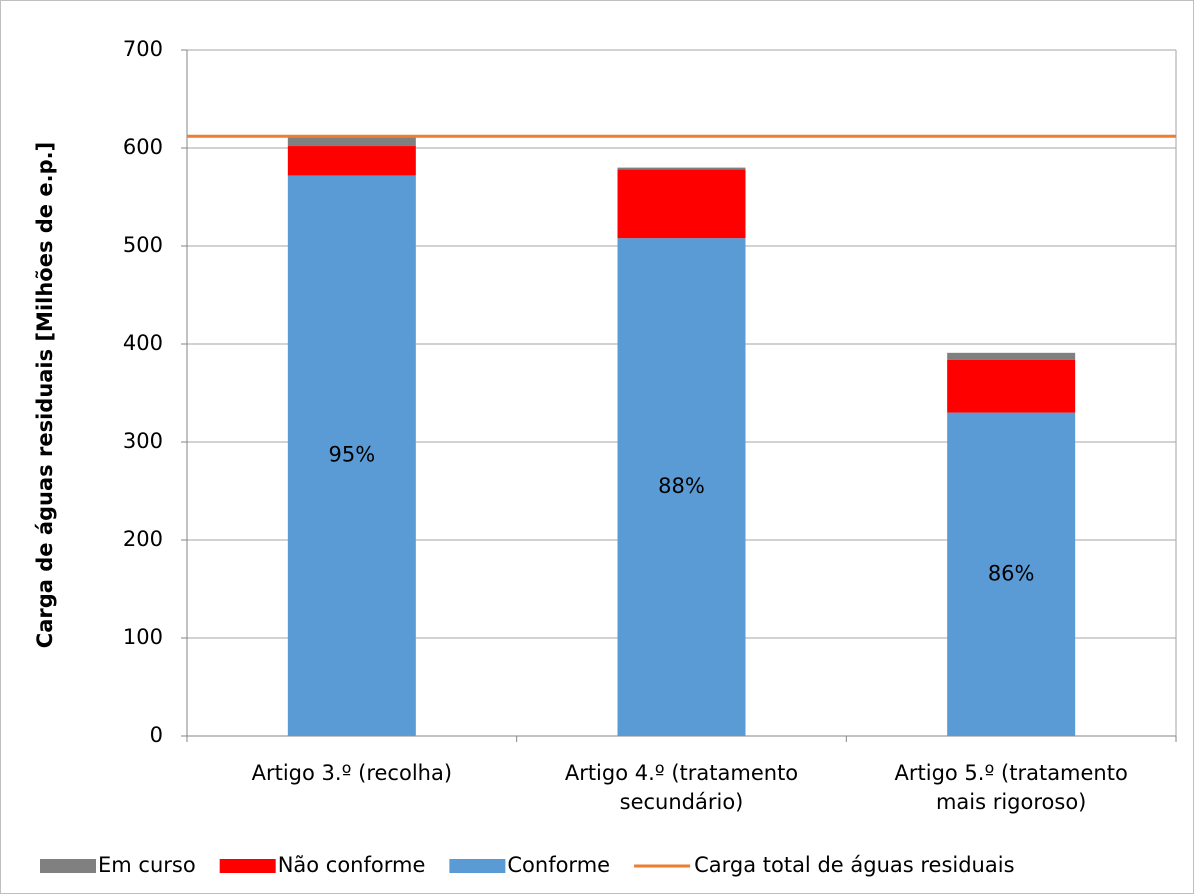 Image resolution: width=1194 pixels, height=894 pixels. What do you see at coordinates (558, 865) in the screenshot?
I see `legend-label: Conforme` at bounding box center [558, 865].